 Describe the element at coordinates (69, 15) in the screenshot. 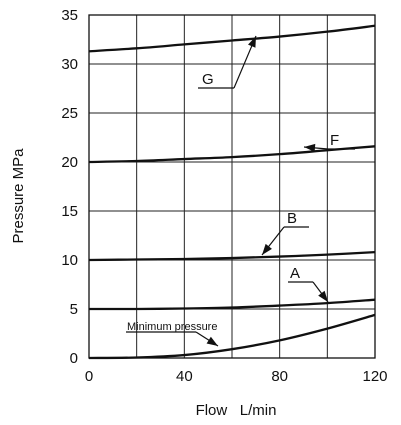

I see `y-tick-label: 35` at that location.